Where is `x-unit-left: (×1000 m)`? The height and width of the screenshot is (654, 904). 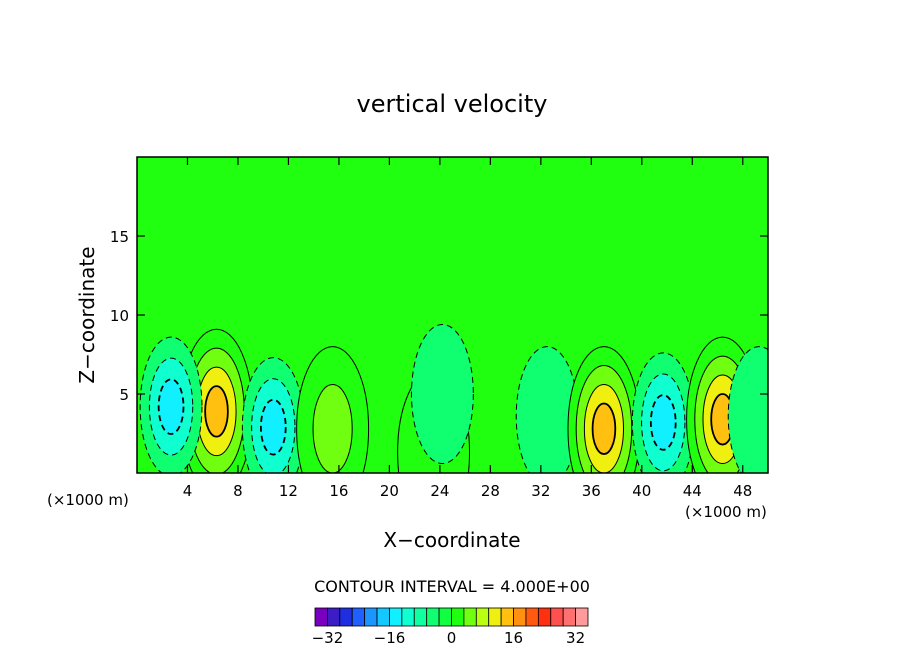 x-unit-left: (×1000 m) is located at coordinates (88, 500).